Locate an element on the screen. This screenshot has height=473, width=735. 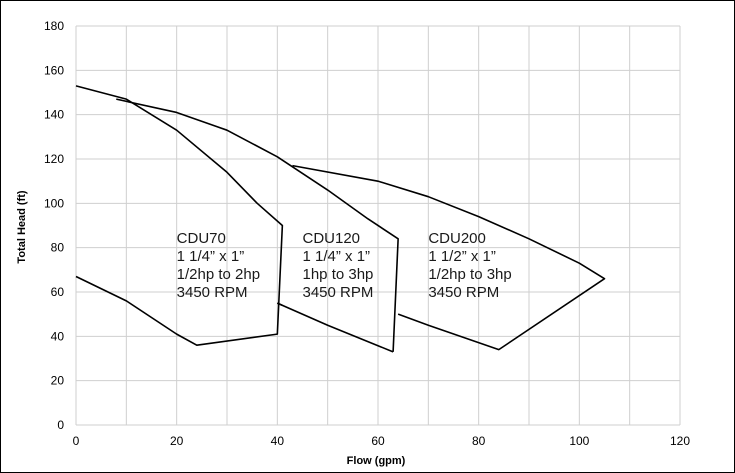
y-tick-label: 20 is located at coordinates (58, 381).